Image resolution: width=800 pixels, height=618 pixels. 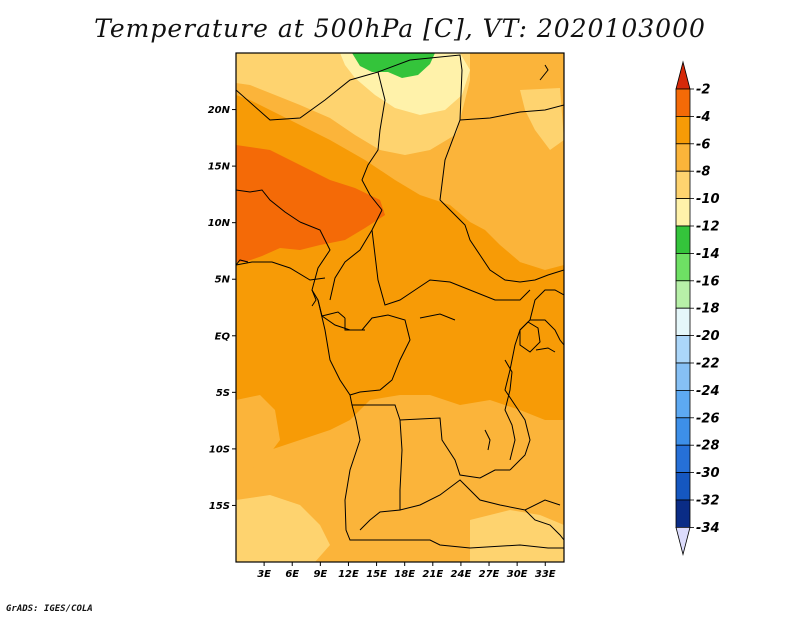 I want to click on longitude-axis: 3E 6E 9E 12E 15E 18E 21E 24E 27E 30E 33E, so click(x=406, y=571).